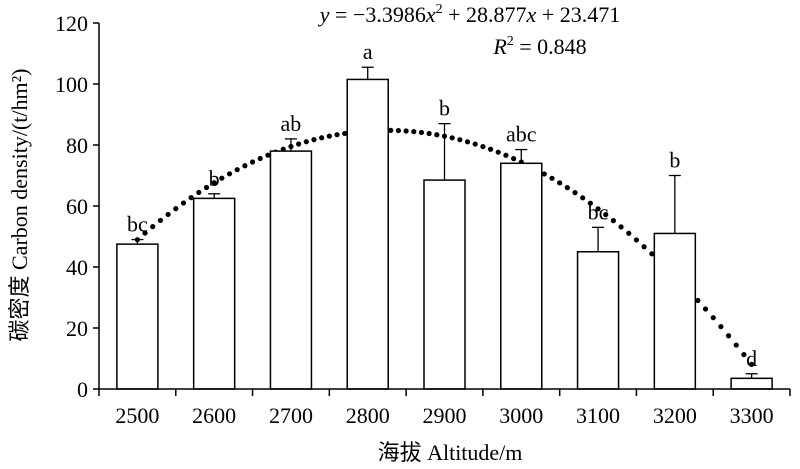 The width and height of the screenshot is (800, 469). What do you see at coordinates (521, 134) in the screenshot?
I see `significance-letter: abc` at bounding box center [521, 134].